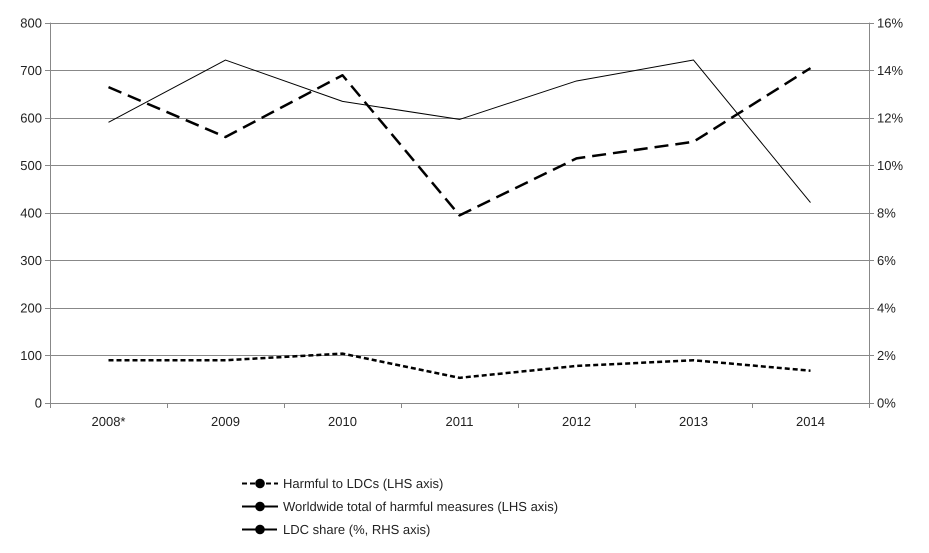  What do you see at coordinates (31, 165) in the screenshot?
I see `y-tick-label: 500` at bounding box center [31, 165].